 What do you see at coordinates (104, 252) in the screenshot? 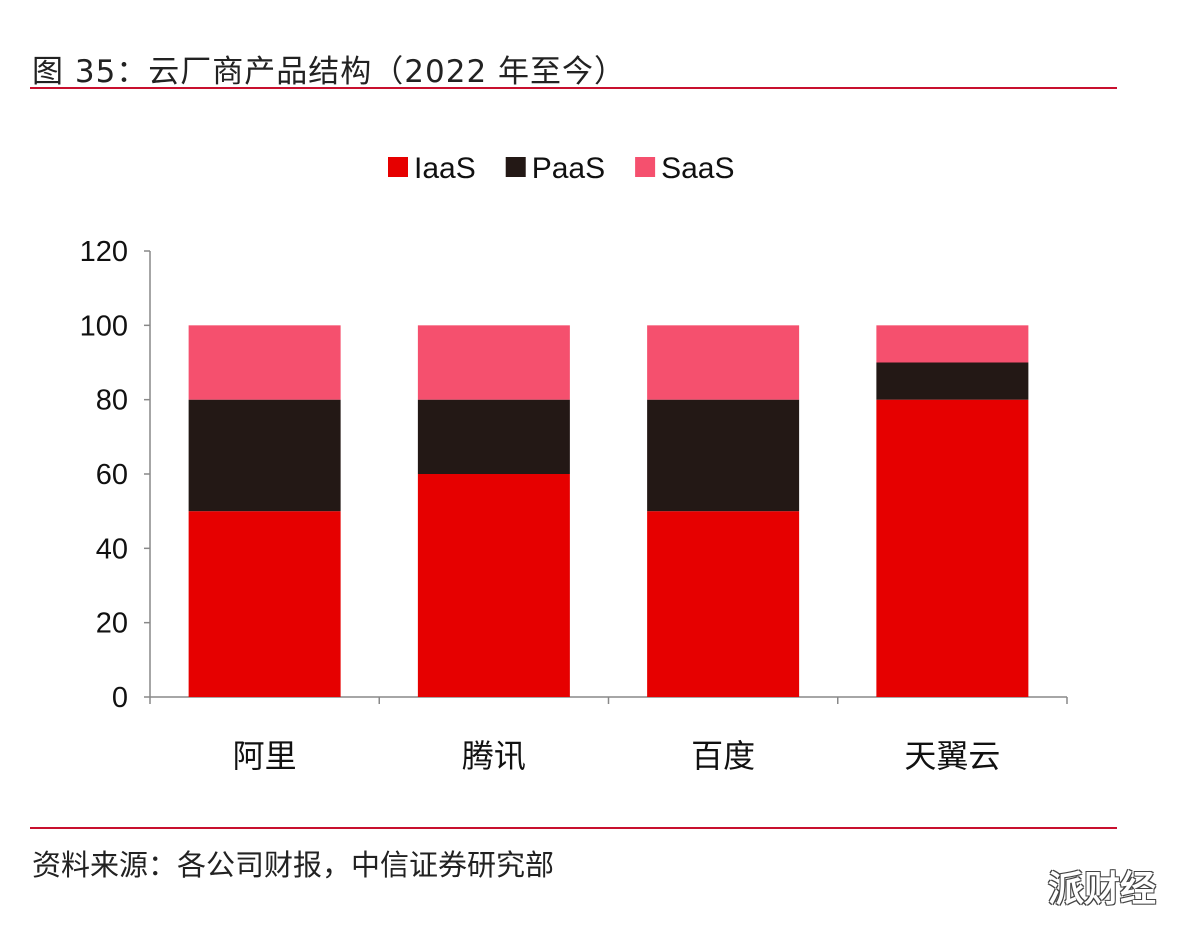
I see `y-tick-label: 120` at bounding box center [104, 252].